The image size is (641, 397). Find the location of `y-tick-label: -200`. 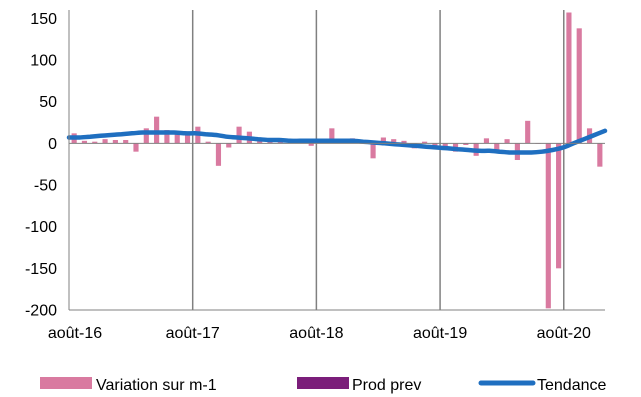

y-tick-label: -200 is located at coordinates (41, 311).